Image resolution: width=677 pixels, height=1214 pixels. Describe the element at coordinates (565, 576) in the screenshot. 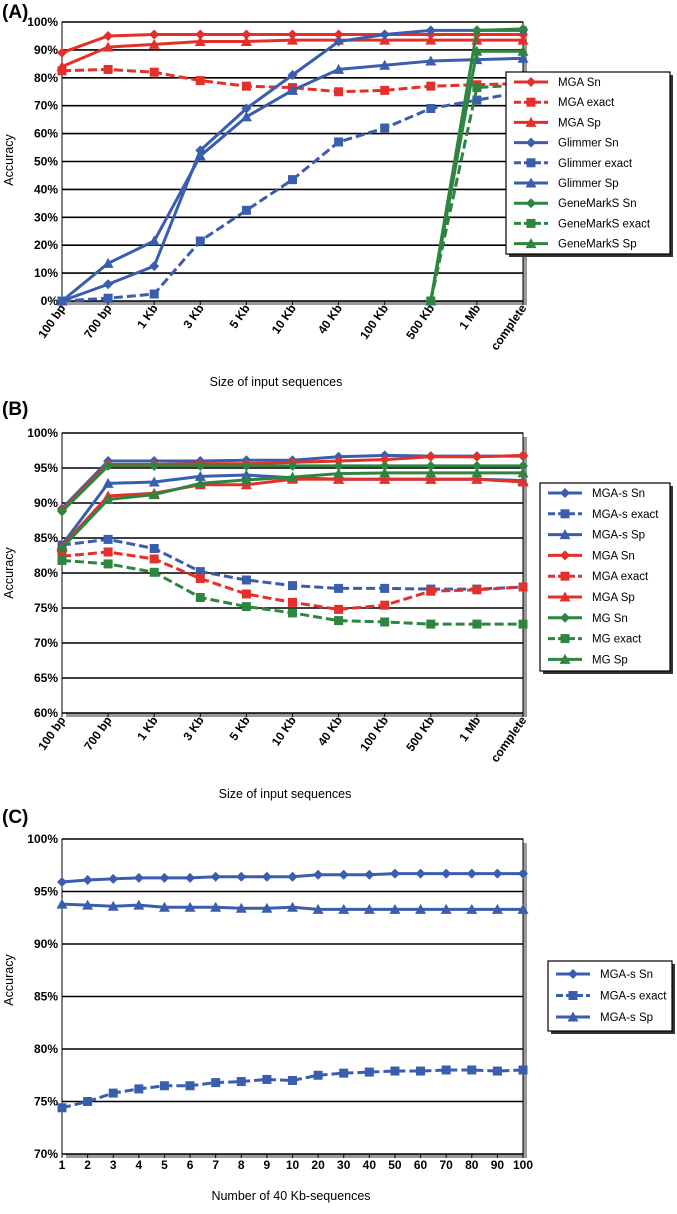

I see `legend-marker-mga-exact` at that location.